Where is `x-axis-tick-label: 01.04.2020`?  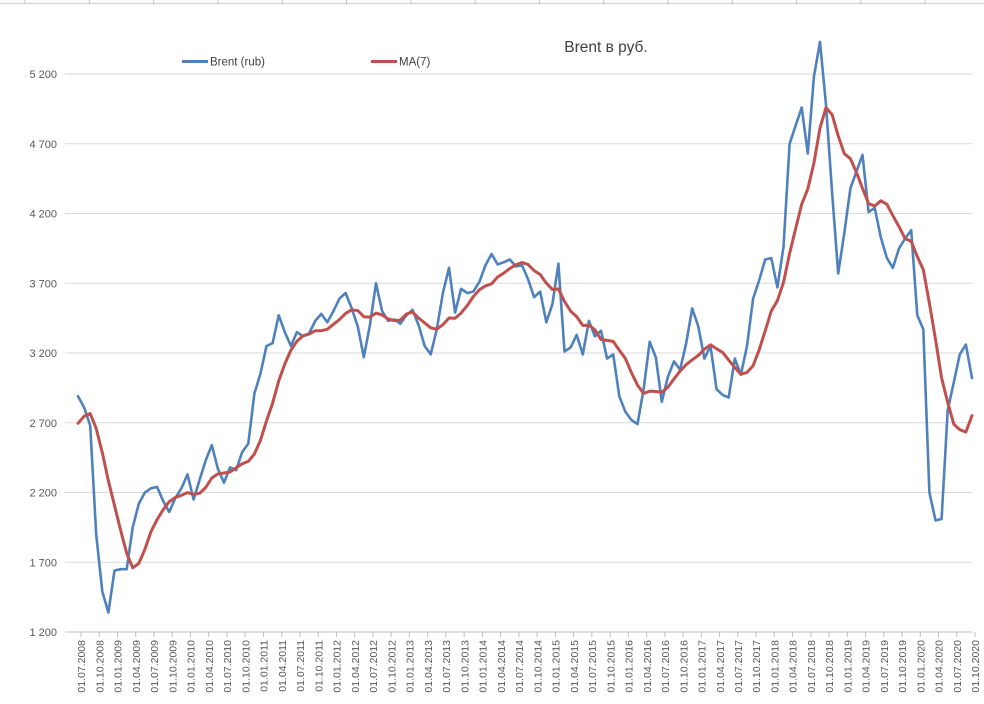
x-axis-tick-label: 01.04.2020 is located at coordinates (940, 666).